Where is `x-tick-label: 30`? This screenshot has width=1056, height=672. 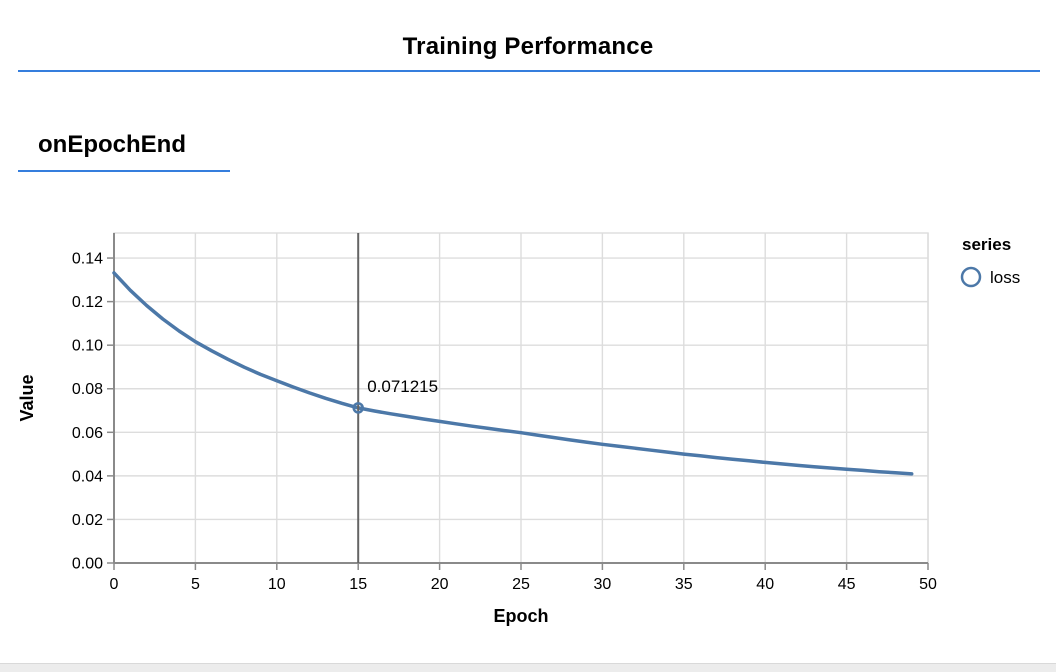 x-tick-label: 30 is located at coordinates (603, 584).